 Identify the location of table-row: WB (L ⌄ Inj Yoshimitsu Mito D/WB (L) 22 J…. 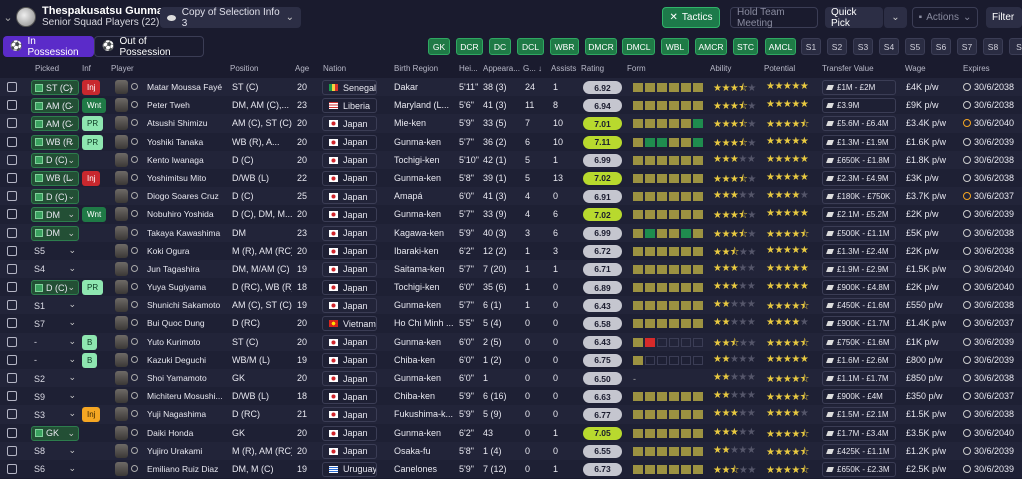
(511, 178).